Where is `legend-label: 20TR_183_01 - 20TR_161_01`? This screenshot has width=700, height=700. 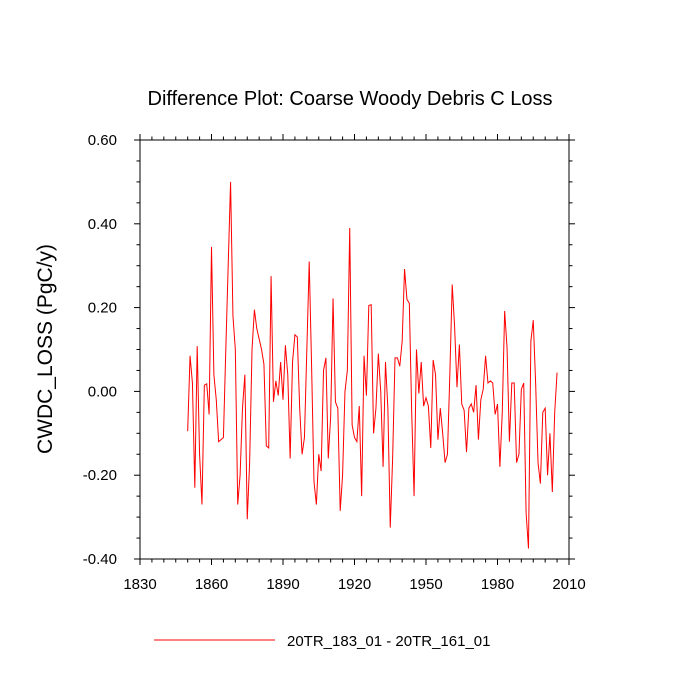
legend-label: 20TR_183_01 - 20TR_161_01 is located at coordinates (388, 641).